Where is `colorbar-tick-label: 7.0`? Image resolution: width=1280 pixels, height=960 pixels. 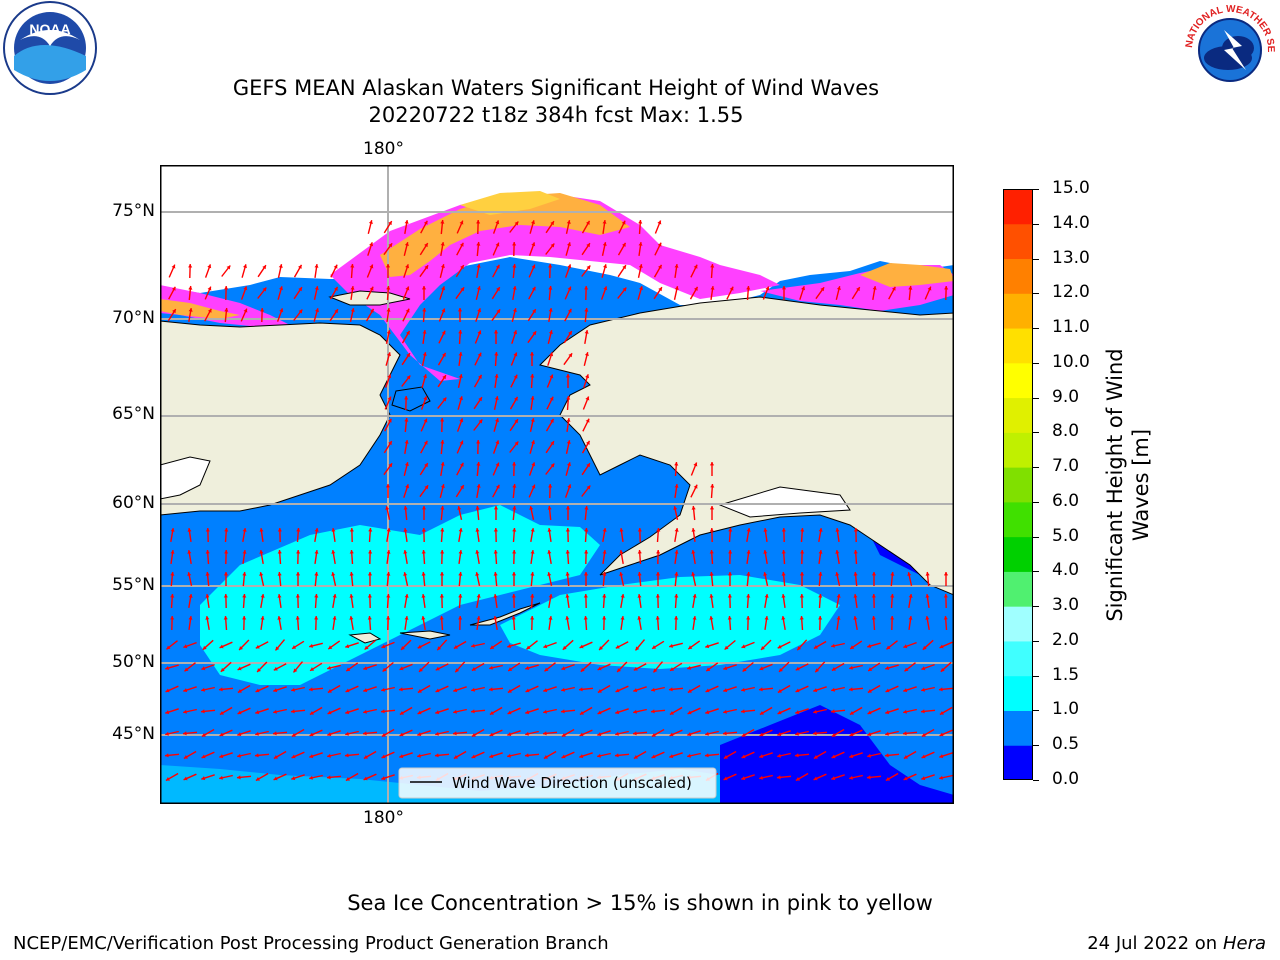
colorbar-tick-label: 7.0 is located at coordinates (1066, 466).